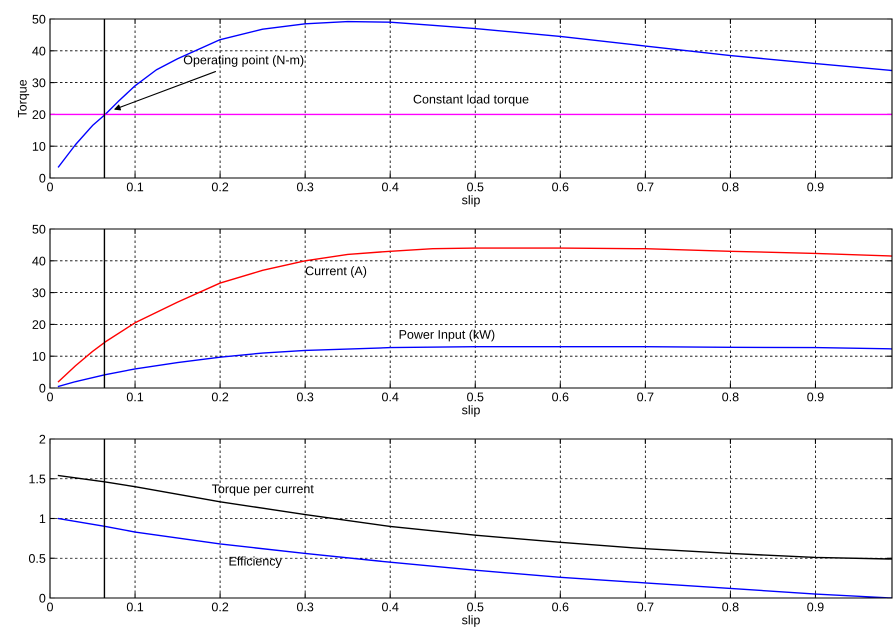  What do you see at coordinates (43, 439) in the screenshot?
I see `y-tick-label: 2` at bounding box center [43, 439].